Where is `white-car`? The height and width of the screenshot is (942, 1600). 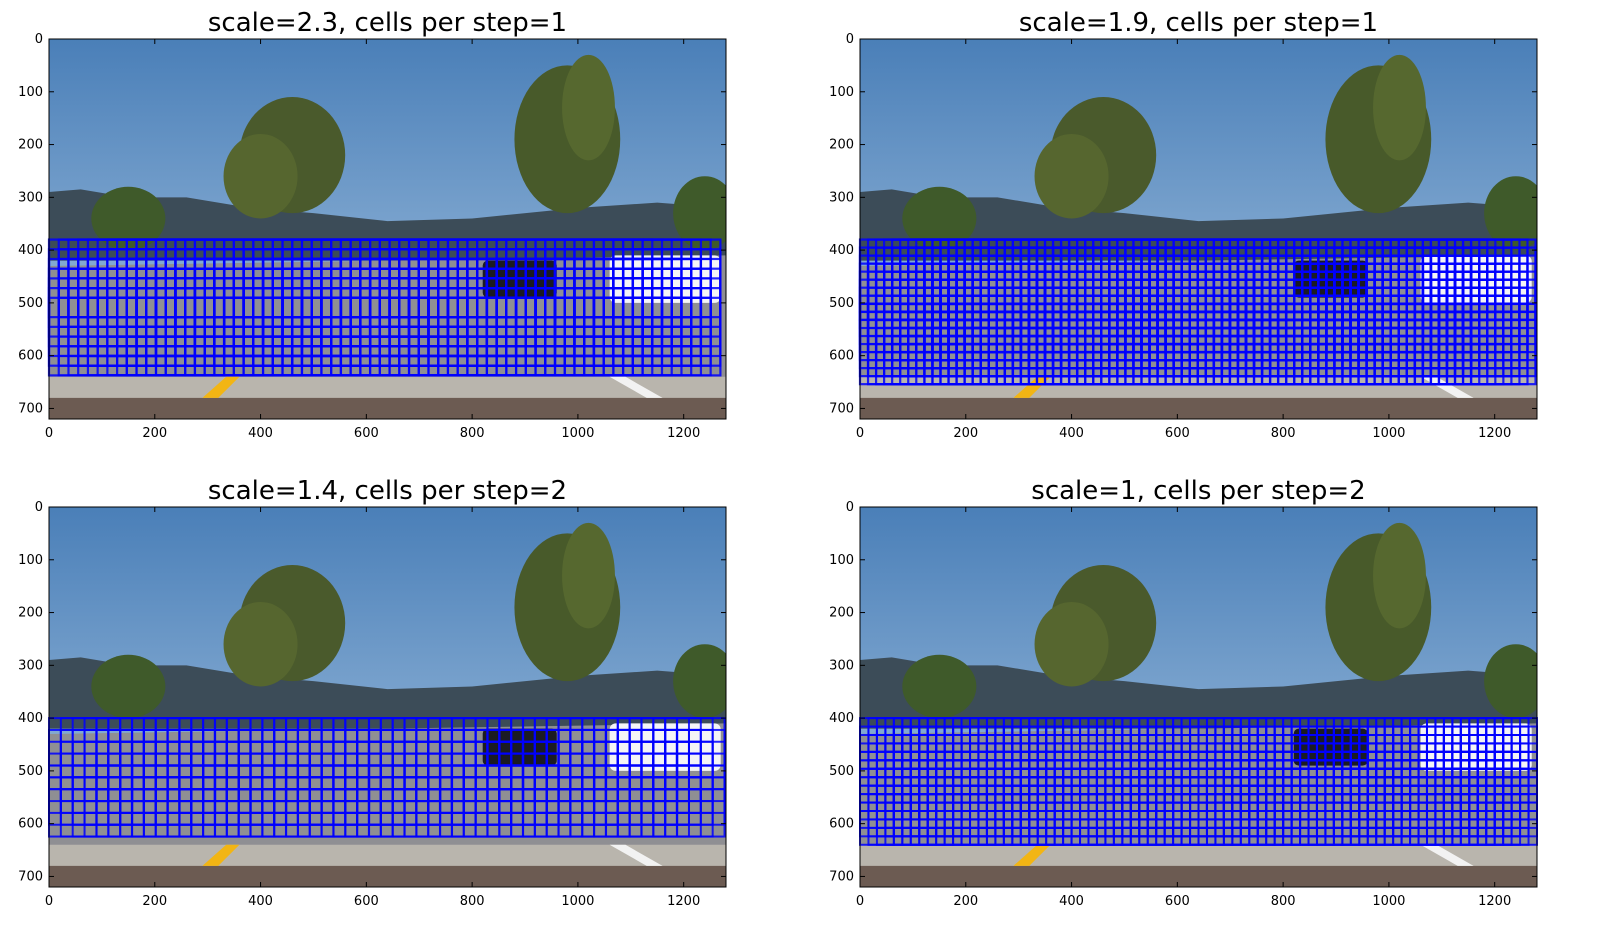
white-car is located at coordinates (1476, 747).